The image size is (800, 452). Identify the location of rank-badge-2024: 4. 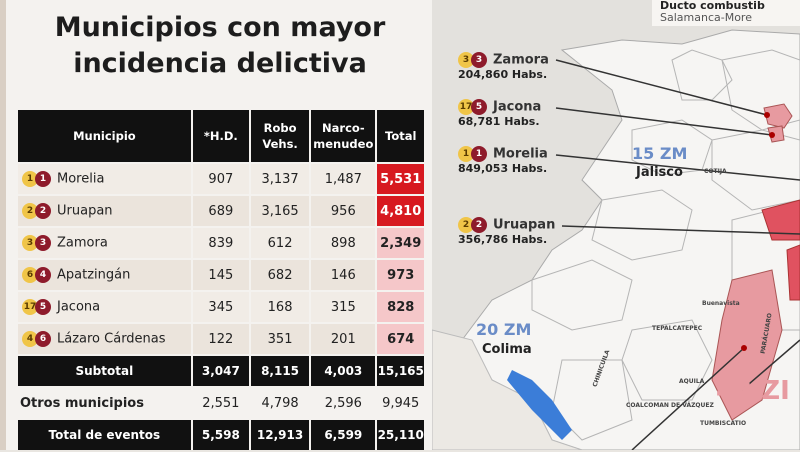
(30, 339).